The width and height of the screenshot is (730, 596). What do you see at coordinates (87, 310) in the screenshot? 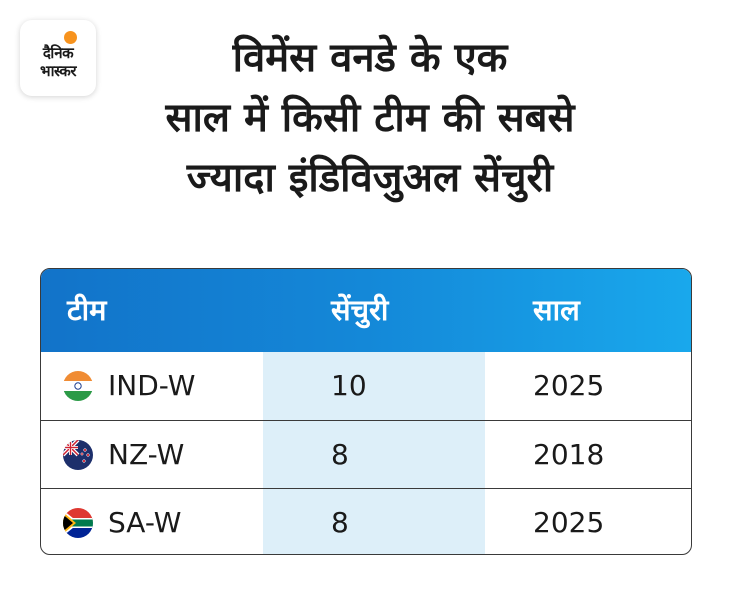
I see `header-team: टीम` at bounding box center [87, 310].